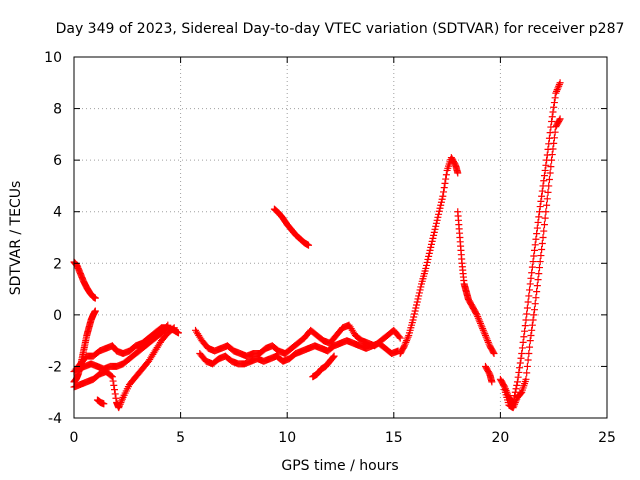 Image resolution: width=640 pixels, height=480 pixels. Describe the element at coordinates (57, 316) in the screenshot. I see `y-tick-label: 0` at that location.